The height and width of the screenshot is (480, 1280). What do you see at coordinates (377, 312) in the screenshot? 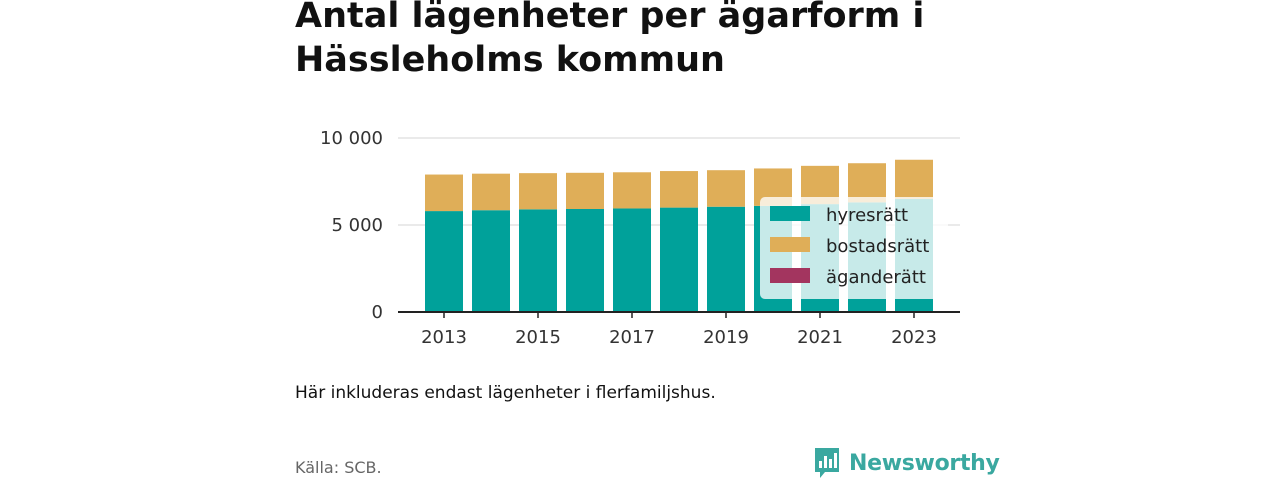
I see `y-tick-label: 0` at bounding box center [377, 312].